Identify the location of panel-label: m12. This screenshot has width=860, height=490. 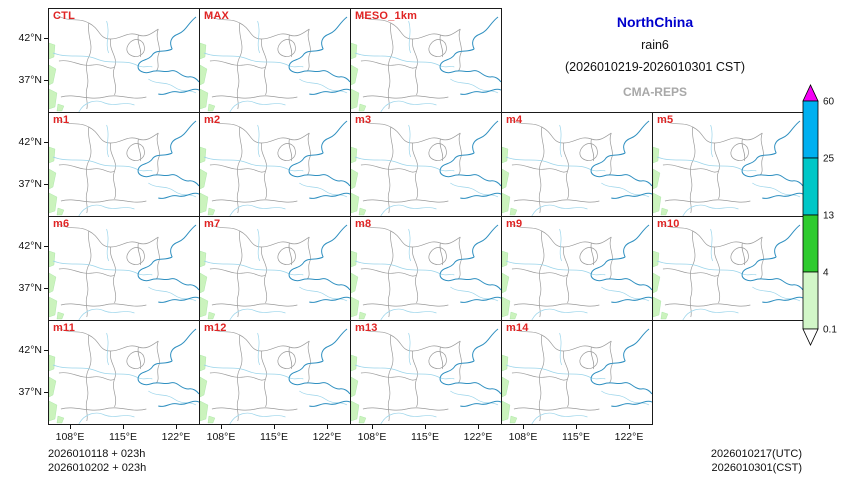
(215, 328).